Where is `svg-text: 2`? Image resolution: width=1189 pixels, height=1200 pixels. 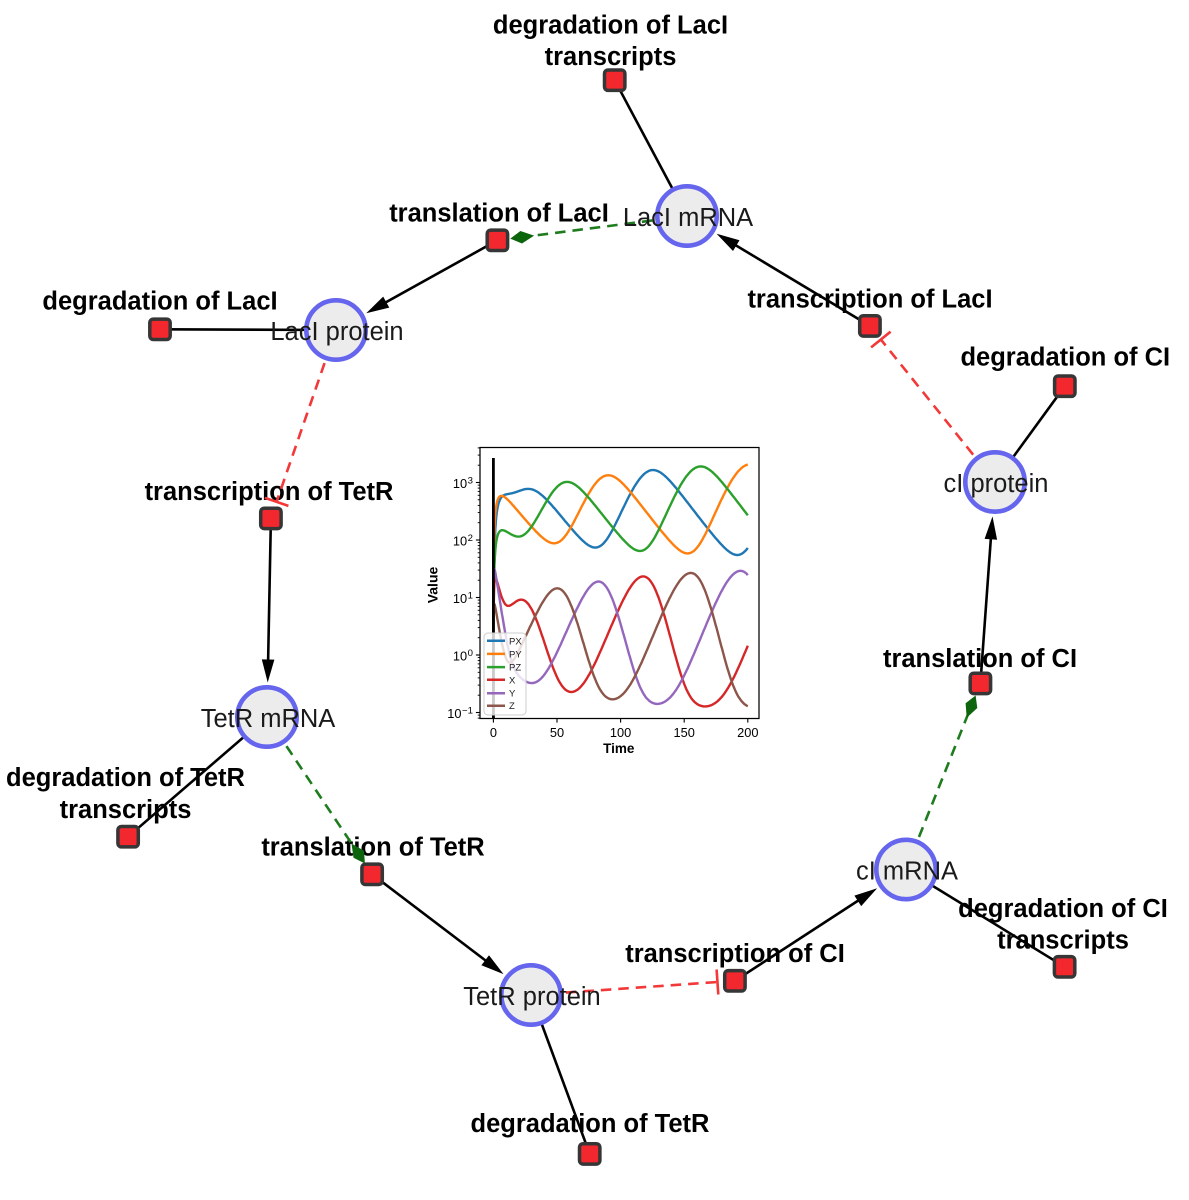
svg-text: 2 is located at coordinates (470, 538).